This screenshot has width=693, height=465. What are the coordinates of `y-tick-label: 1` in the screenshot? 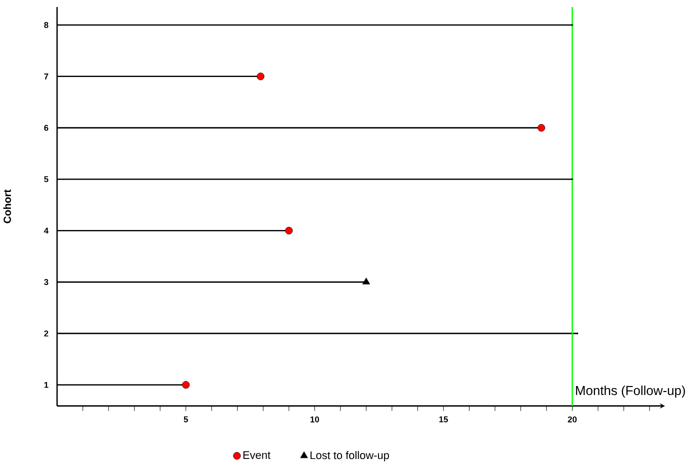 It's located at (46, 385).